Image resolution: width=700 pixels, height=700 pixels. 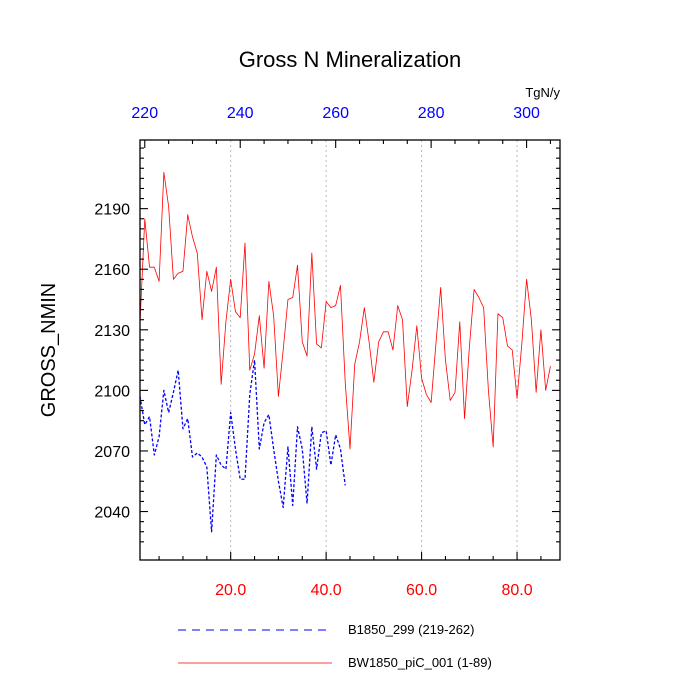 What do you see at coordinates (516, 590) in the screenshot?
I see `x-tick-label-bottom-80: 80.0` at bounding box center [516, 590].